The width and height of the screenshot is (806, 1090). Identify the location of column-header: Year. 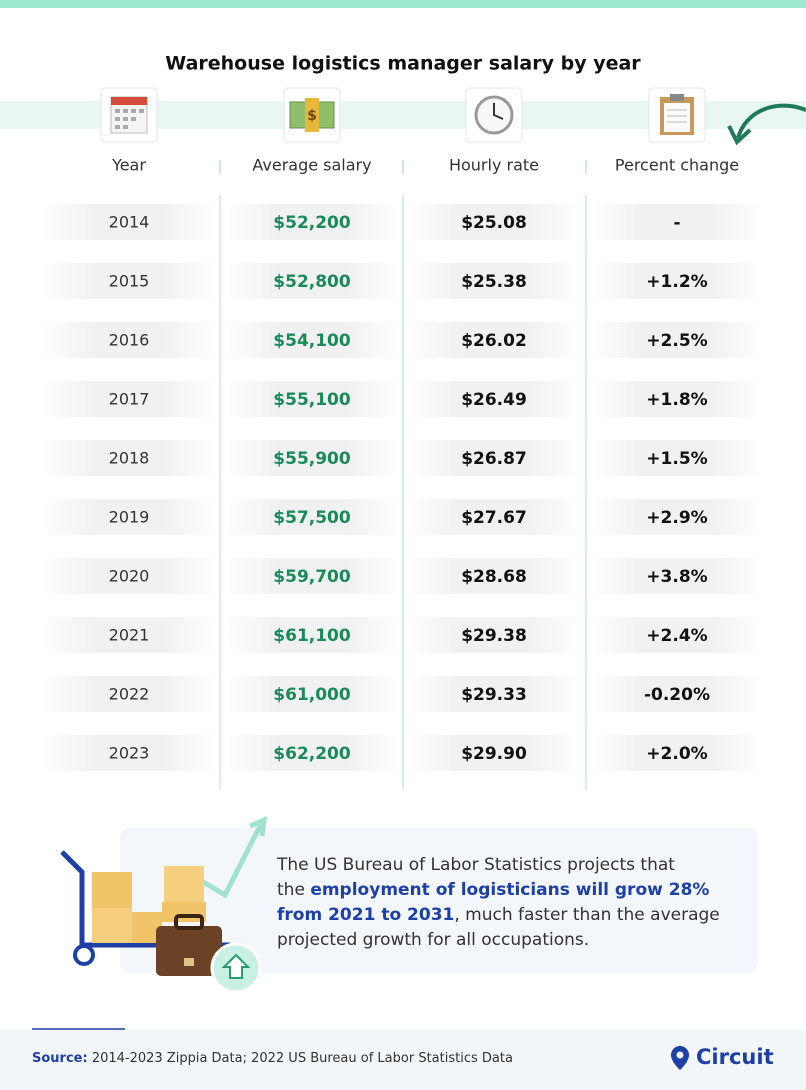
(128, 165).